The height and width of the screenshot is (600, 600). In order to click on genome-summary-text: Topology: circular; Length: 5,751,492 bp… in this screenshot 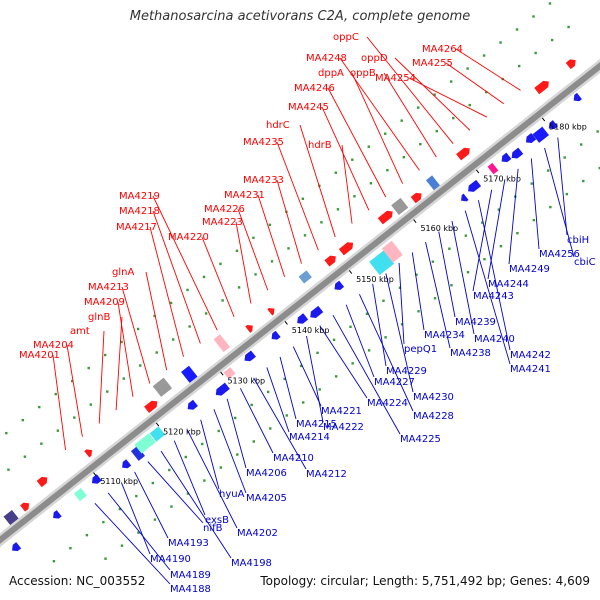, I will do `click(425, 581)`.